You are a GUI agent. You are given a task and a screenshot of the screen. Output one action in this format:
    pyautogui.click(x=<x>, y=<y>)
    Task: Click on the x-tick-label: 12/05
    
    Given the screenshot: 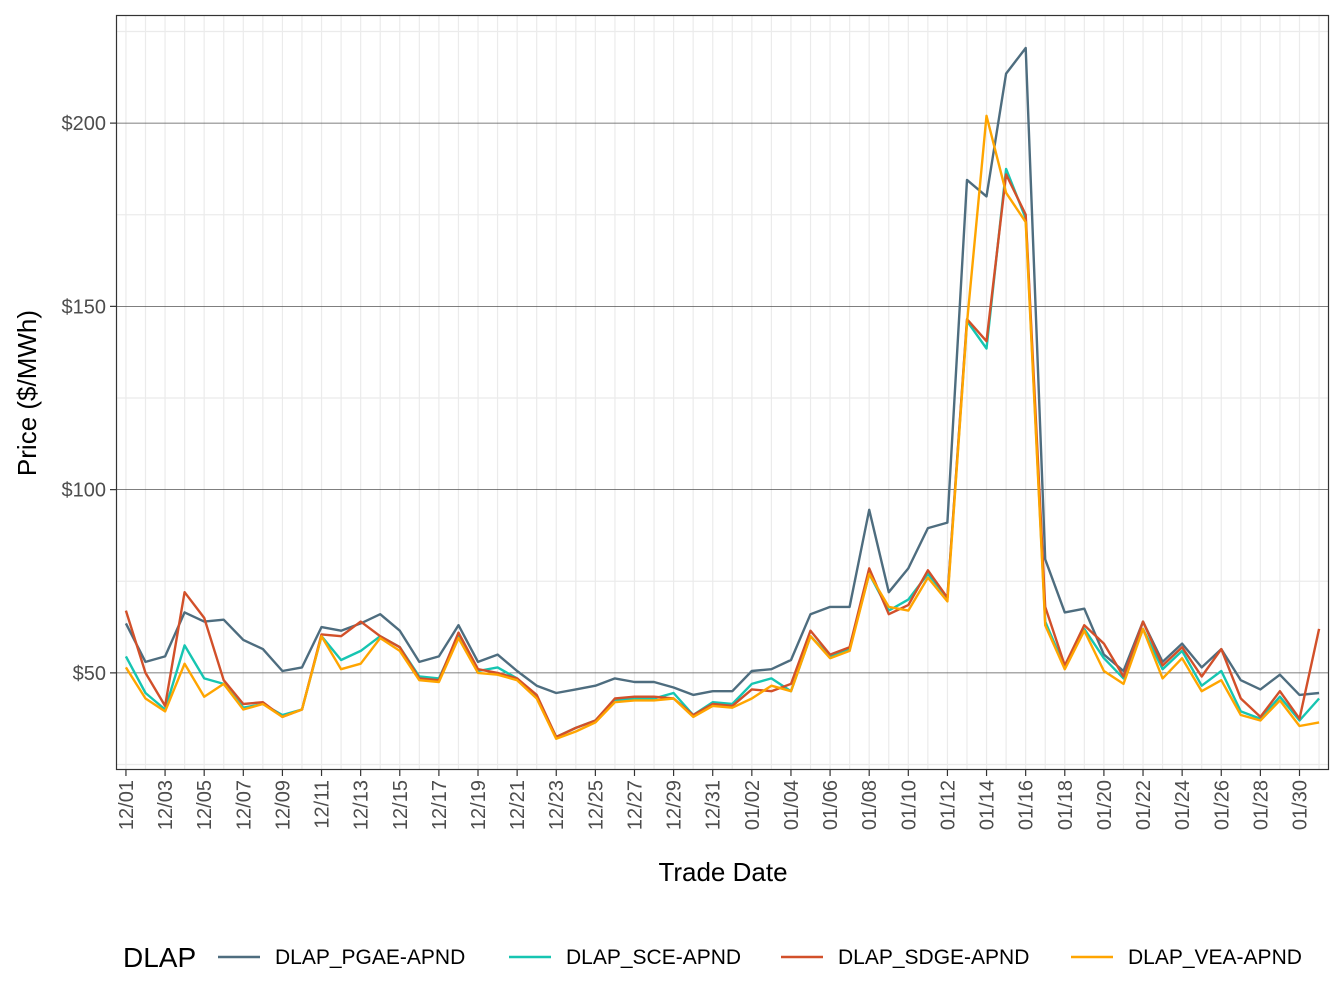 What is the action you would take?
    pyautogui.click(x=205, y=805)
    